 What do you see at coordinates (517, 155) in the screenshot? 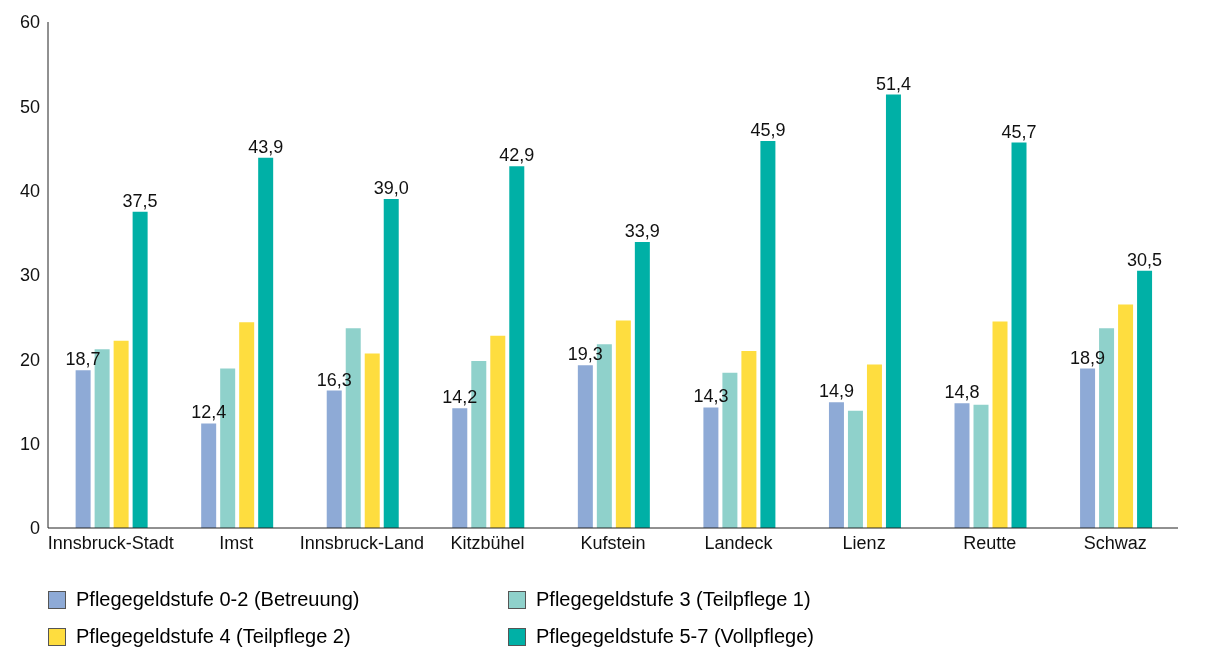
I see `data-label: 42,9` at bounding box center [517, 155].